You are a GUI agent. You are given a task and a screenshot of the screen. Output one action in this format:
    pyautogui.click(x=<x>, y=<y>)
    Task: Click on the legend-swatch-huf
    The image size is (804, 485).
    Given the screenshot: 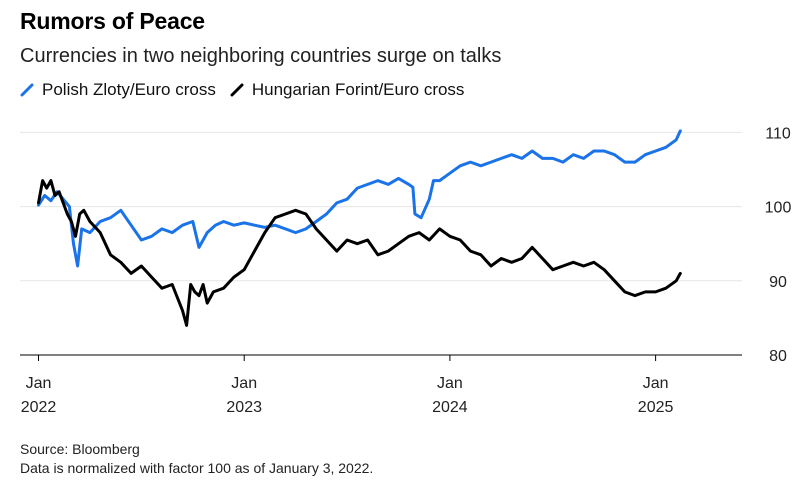 What is the action you would take?
    pyautogui.click(x=237, y=90)
    